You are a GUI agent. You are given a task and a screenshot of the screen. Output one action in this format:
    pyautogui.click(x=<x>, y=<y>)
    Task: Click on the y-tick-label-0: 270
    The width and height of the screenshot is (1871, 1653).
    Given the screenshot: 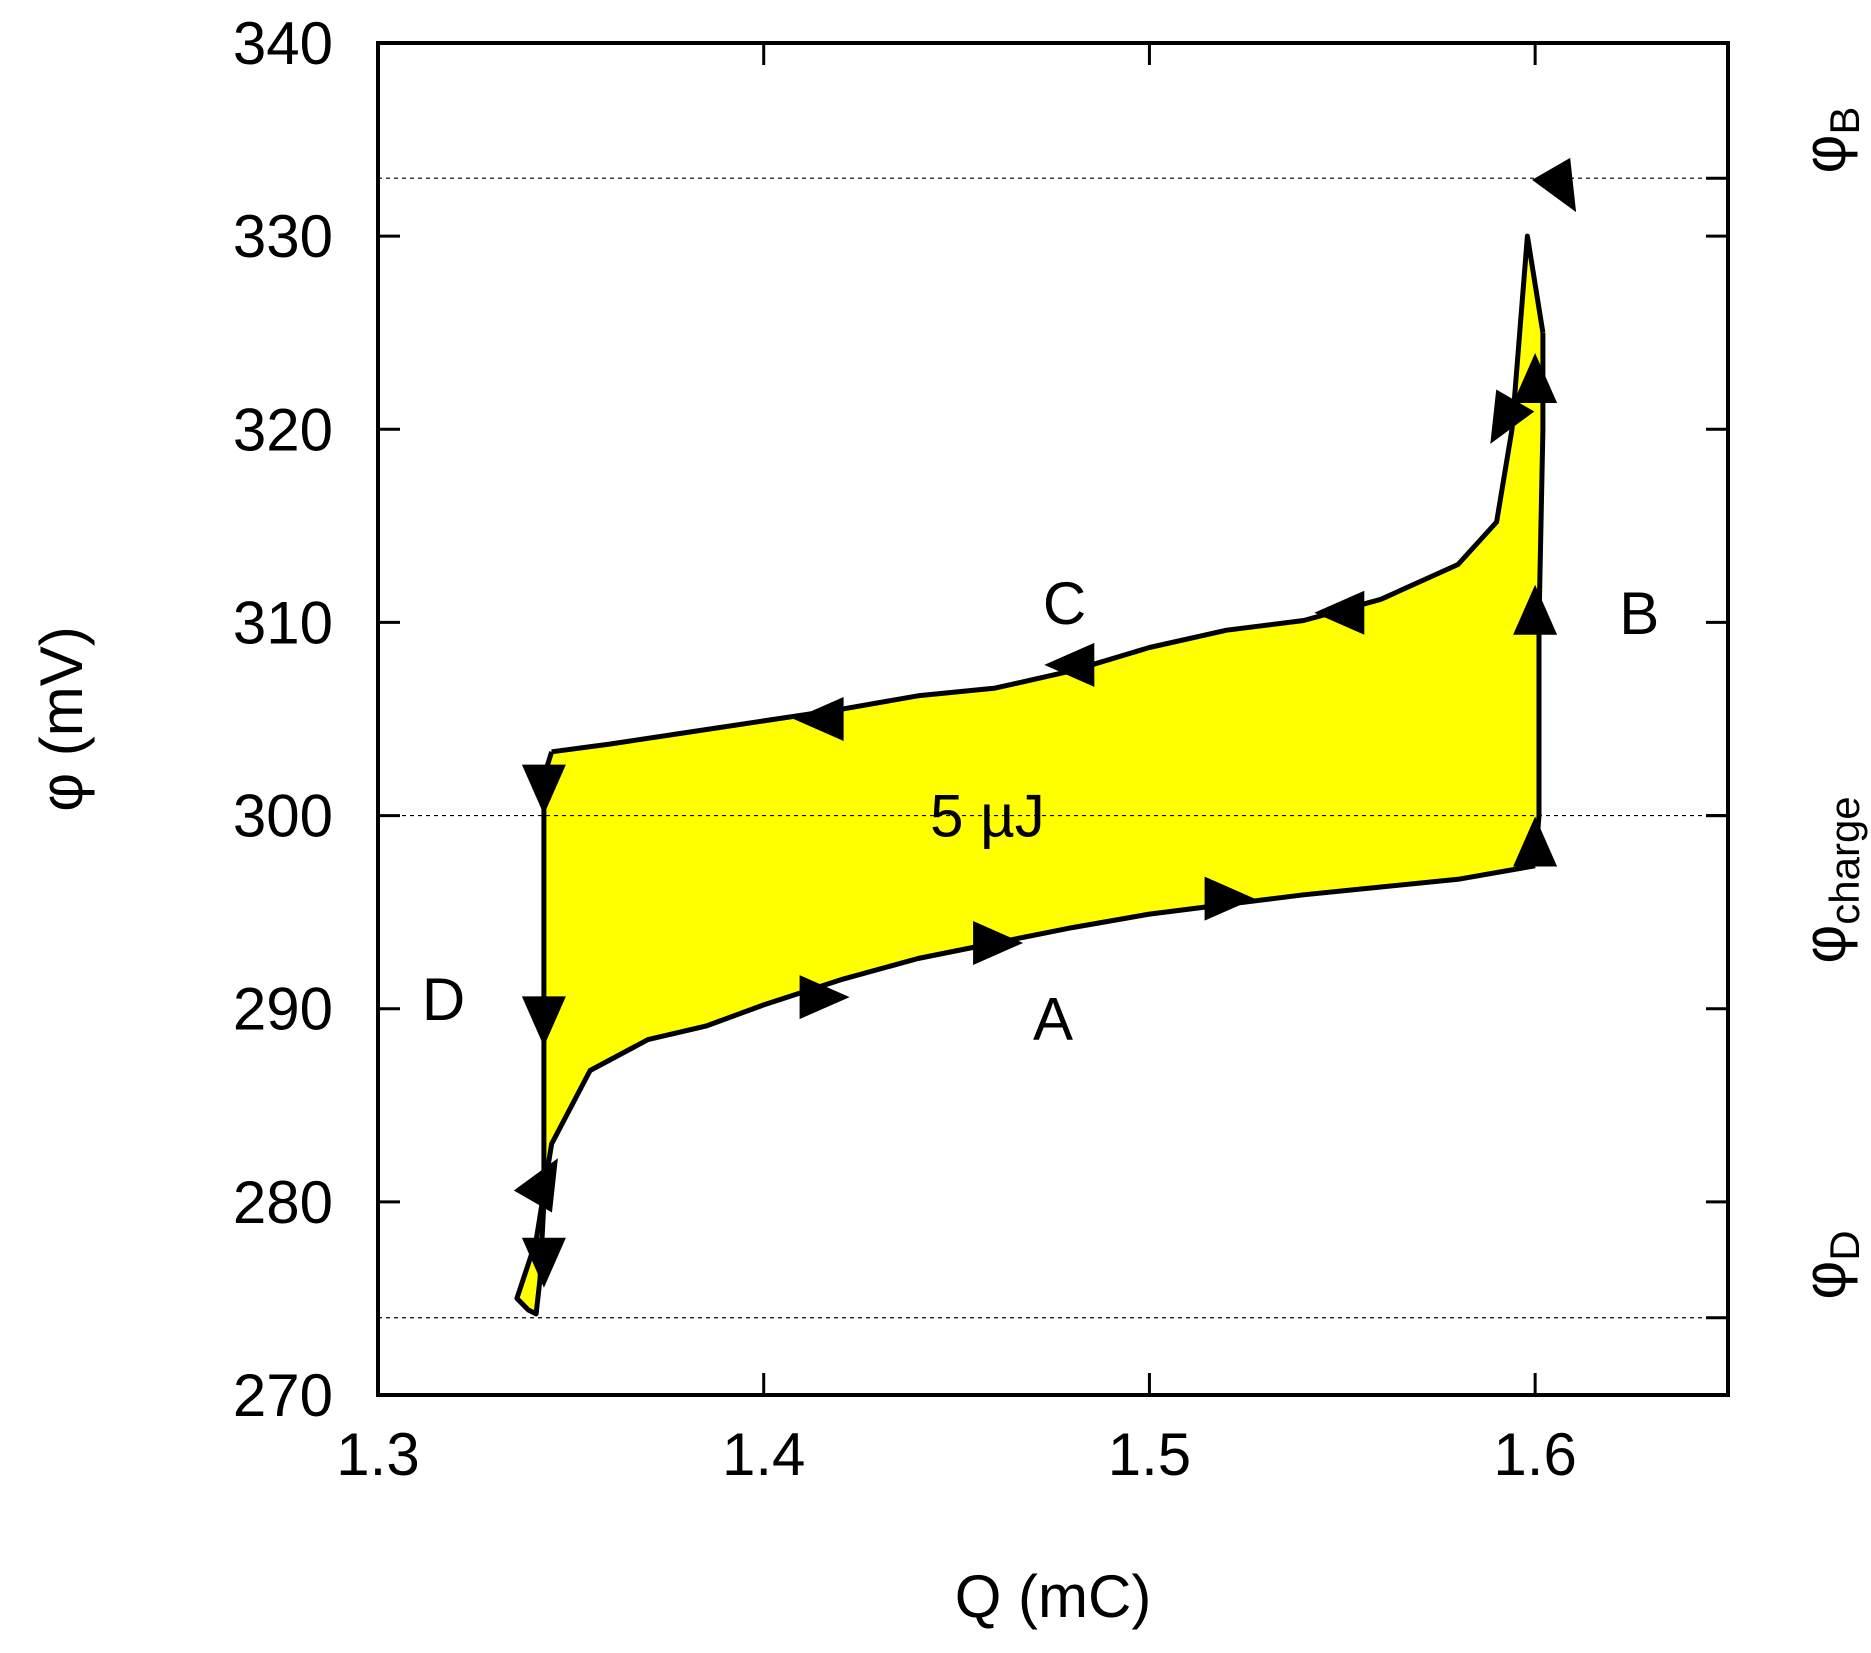 What is the action you would take?
    pyautogui.click(x=283, y=1395)
    